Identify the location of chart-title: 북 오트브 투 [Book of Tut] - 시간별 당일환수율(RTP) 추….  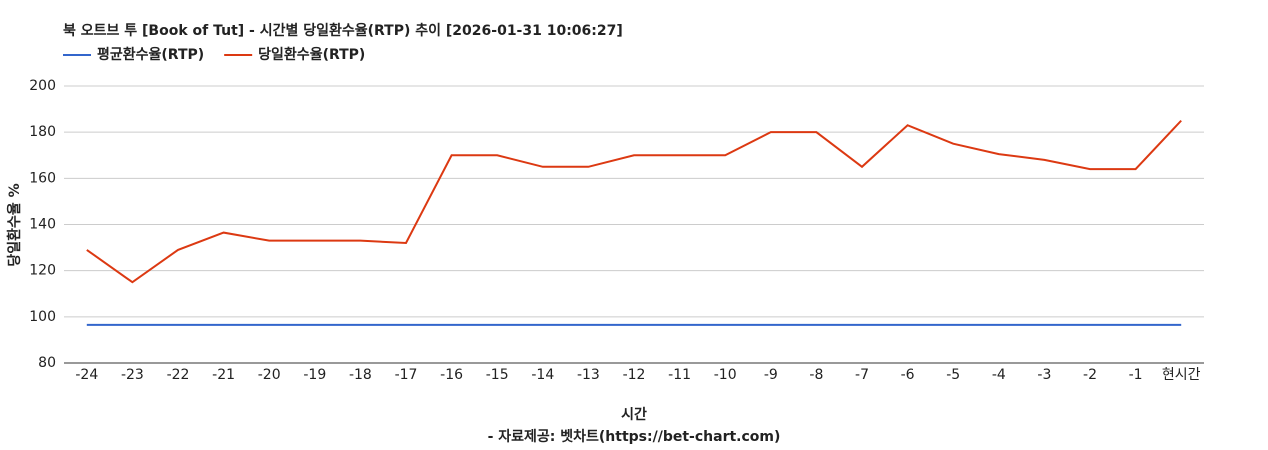
(343, 30).